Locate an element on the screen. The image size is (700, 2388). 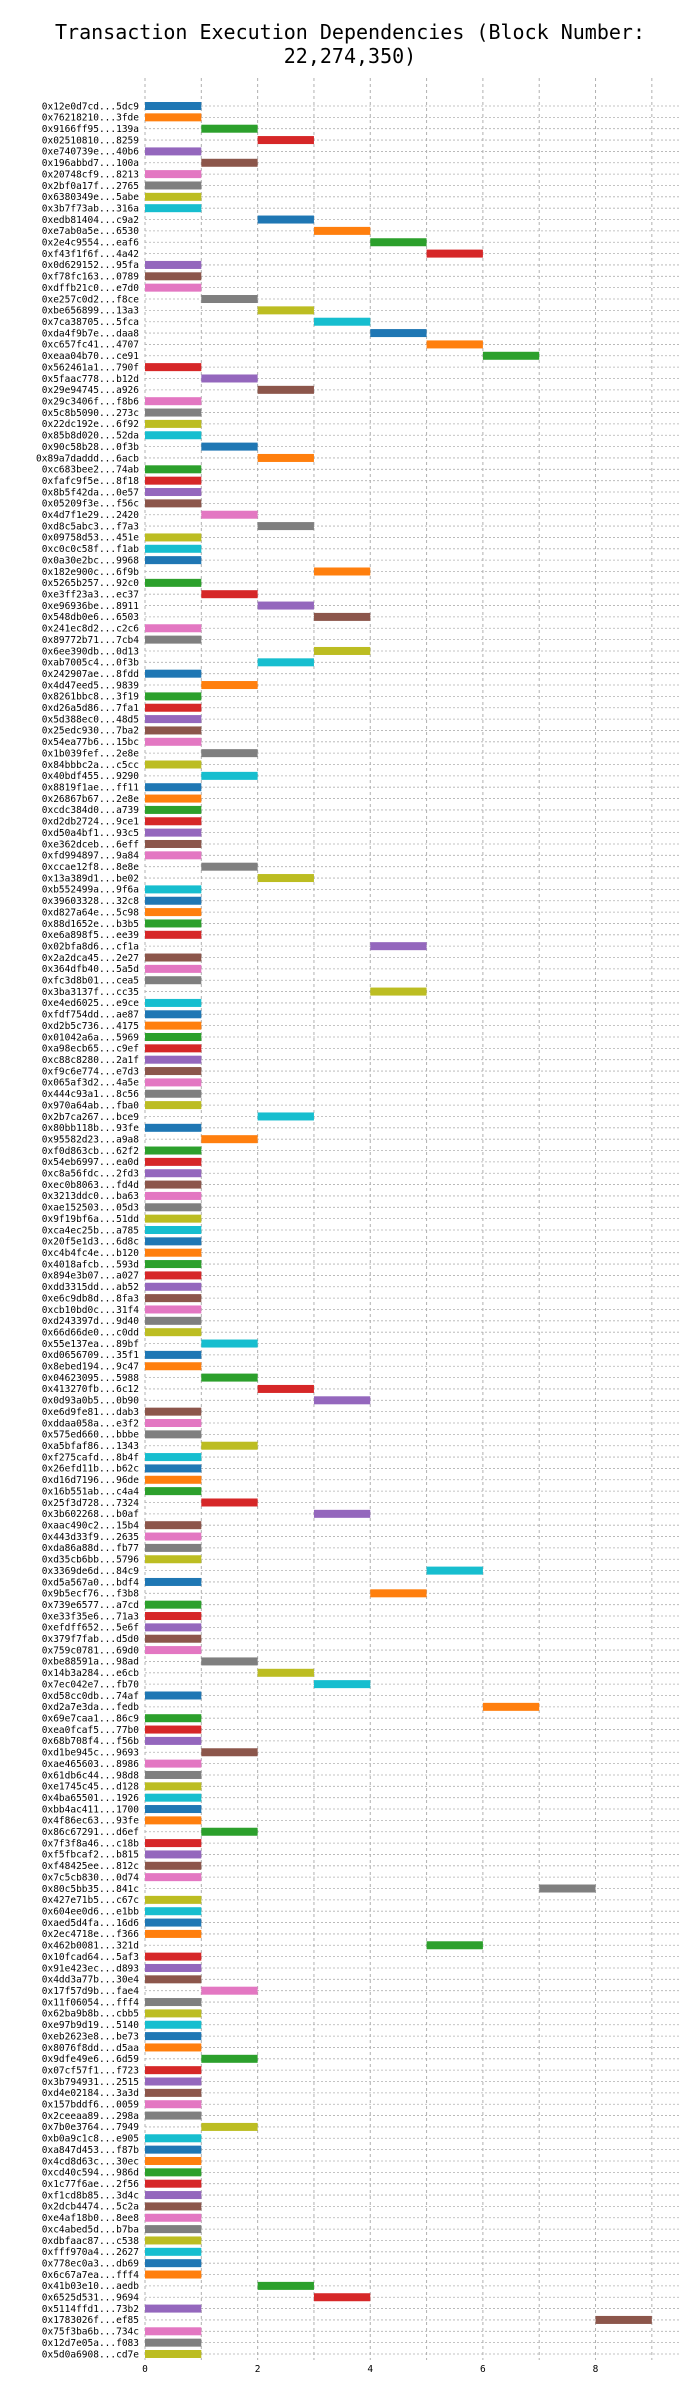
transaction-label: 0x55e137ea...89bf is located at coordinates (90, 1344).